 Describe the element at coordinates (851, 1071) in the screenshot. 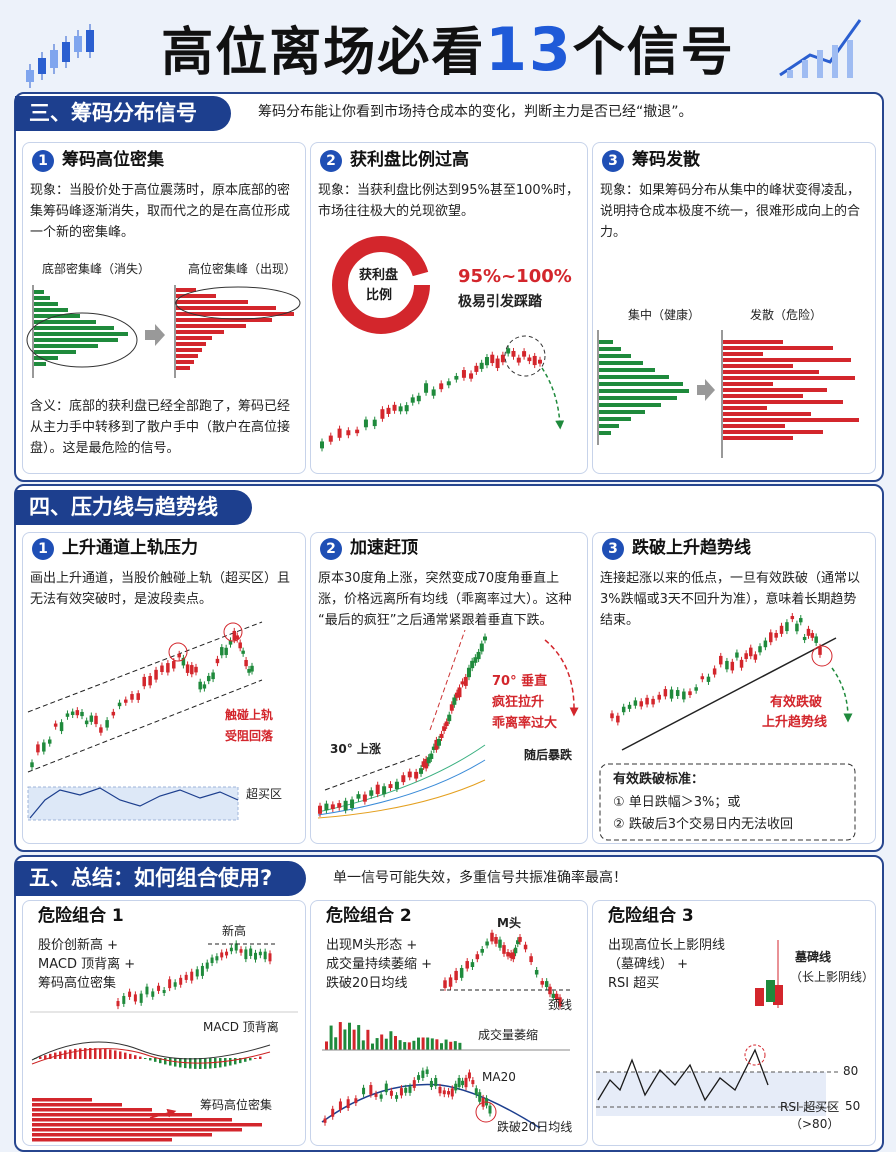

I see `label: 80` at that location.